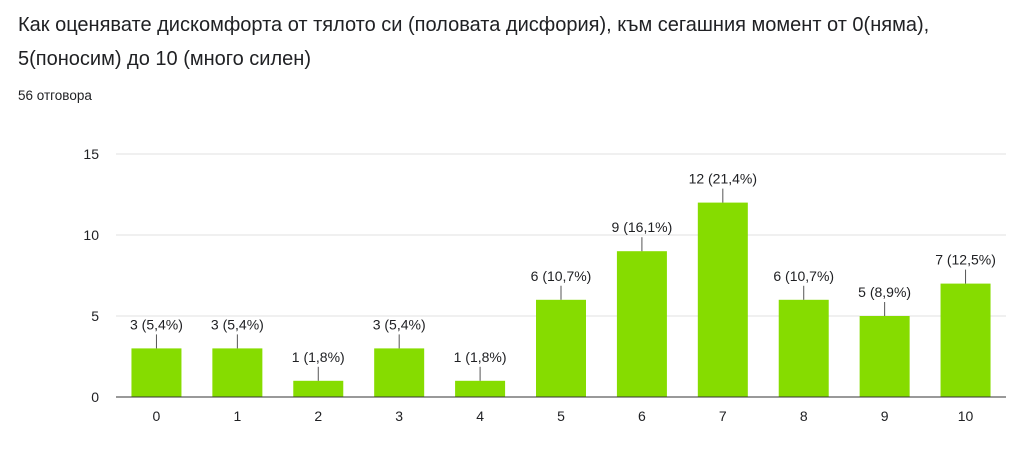  Describe the element at coordinates (561, 416) in the screenshot. I see `x-tick-label: 5` at that location.